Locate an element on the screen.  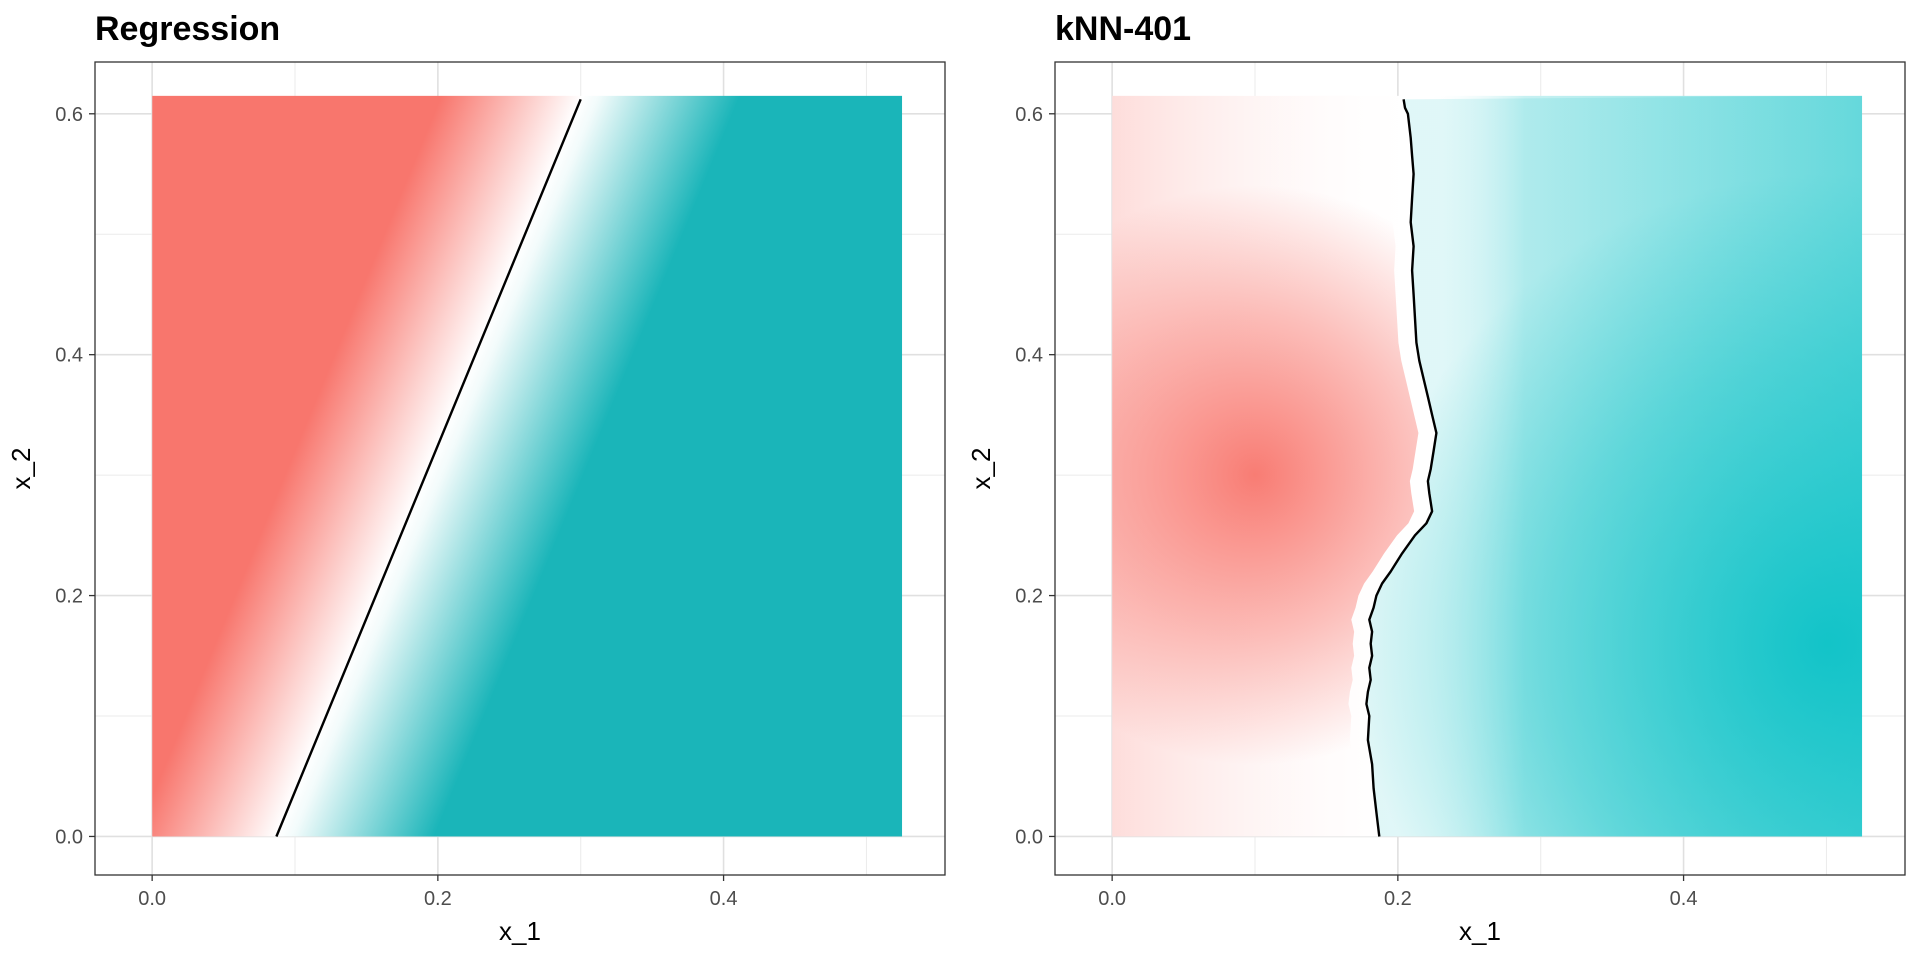
panel-title: kNN-401 is located at coordinates (1123, 29).